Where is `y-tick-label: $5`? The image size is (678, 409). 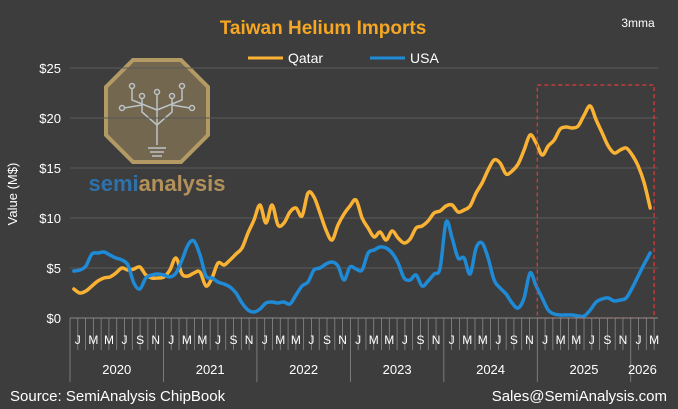
y-tick-label: $5 is located at coordinates (54, 268).